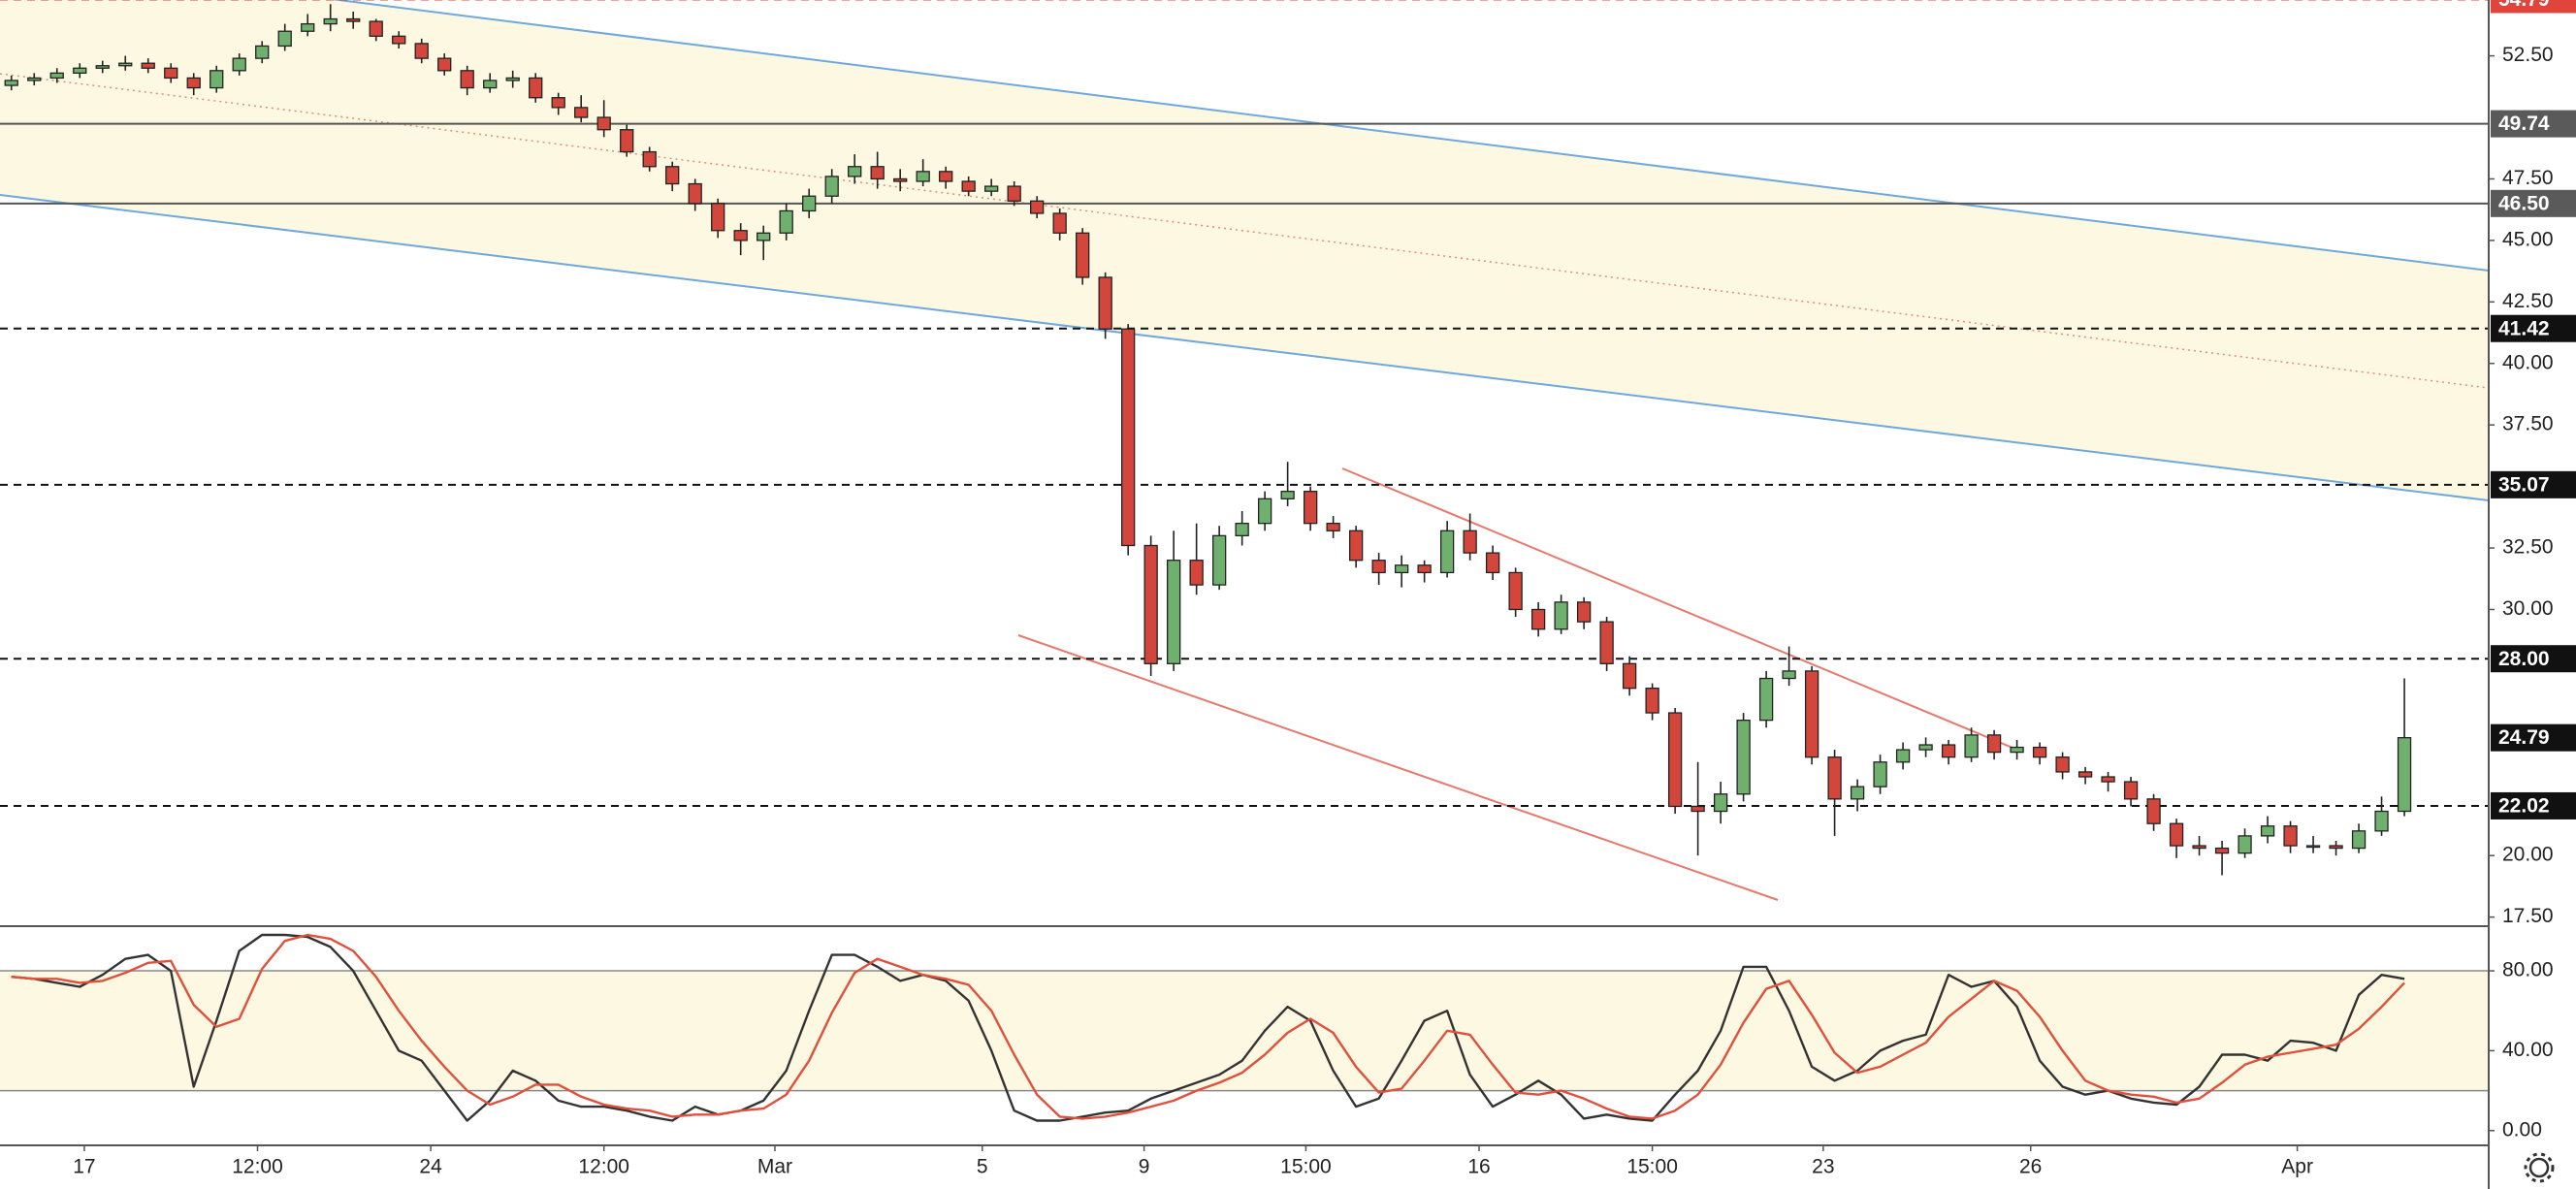  Describe the element at coordinates (1398, 767) in the screenshot. I see `trend-lower` at that location.